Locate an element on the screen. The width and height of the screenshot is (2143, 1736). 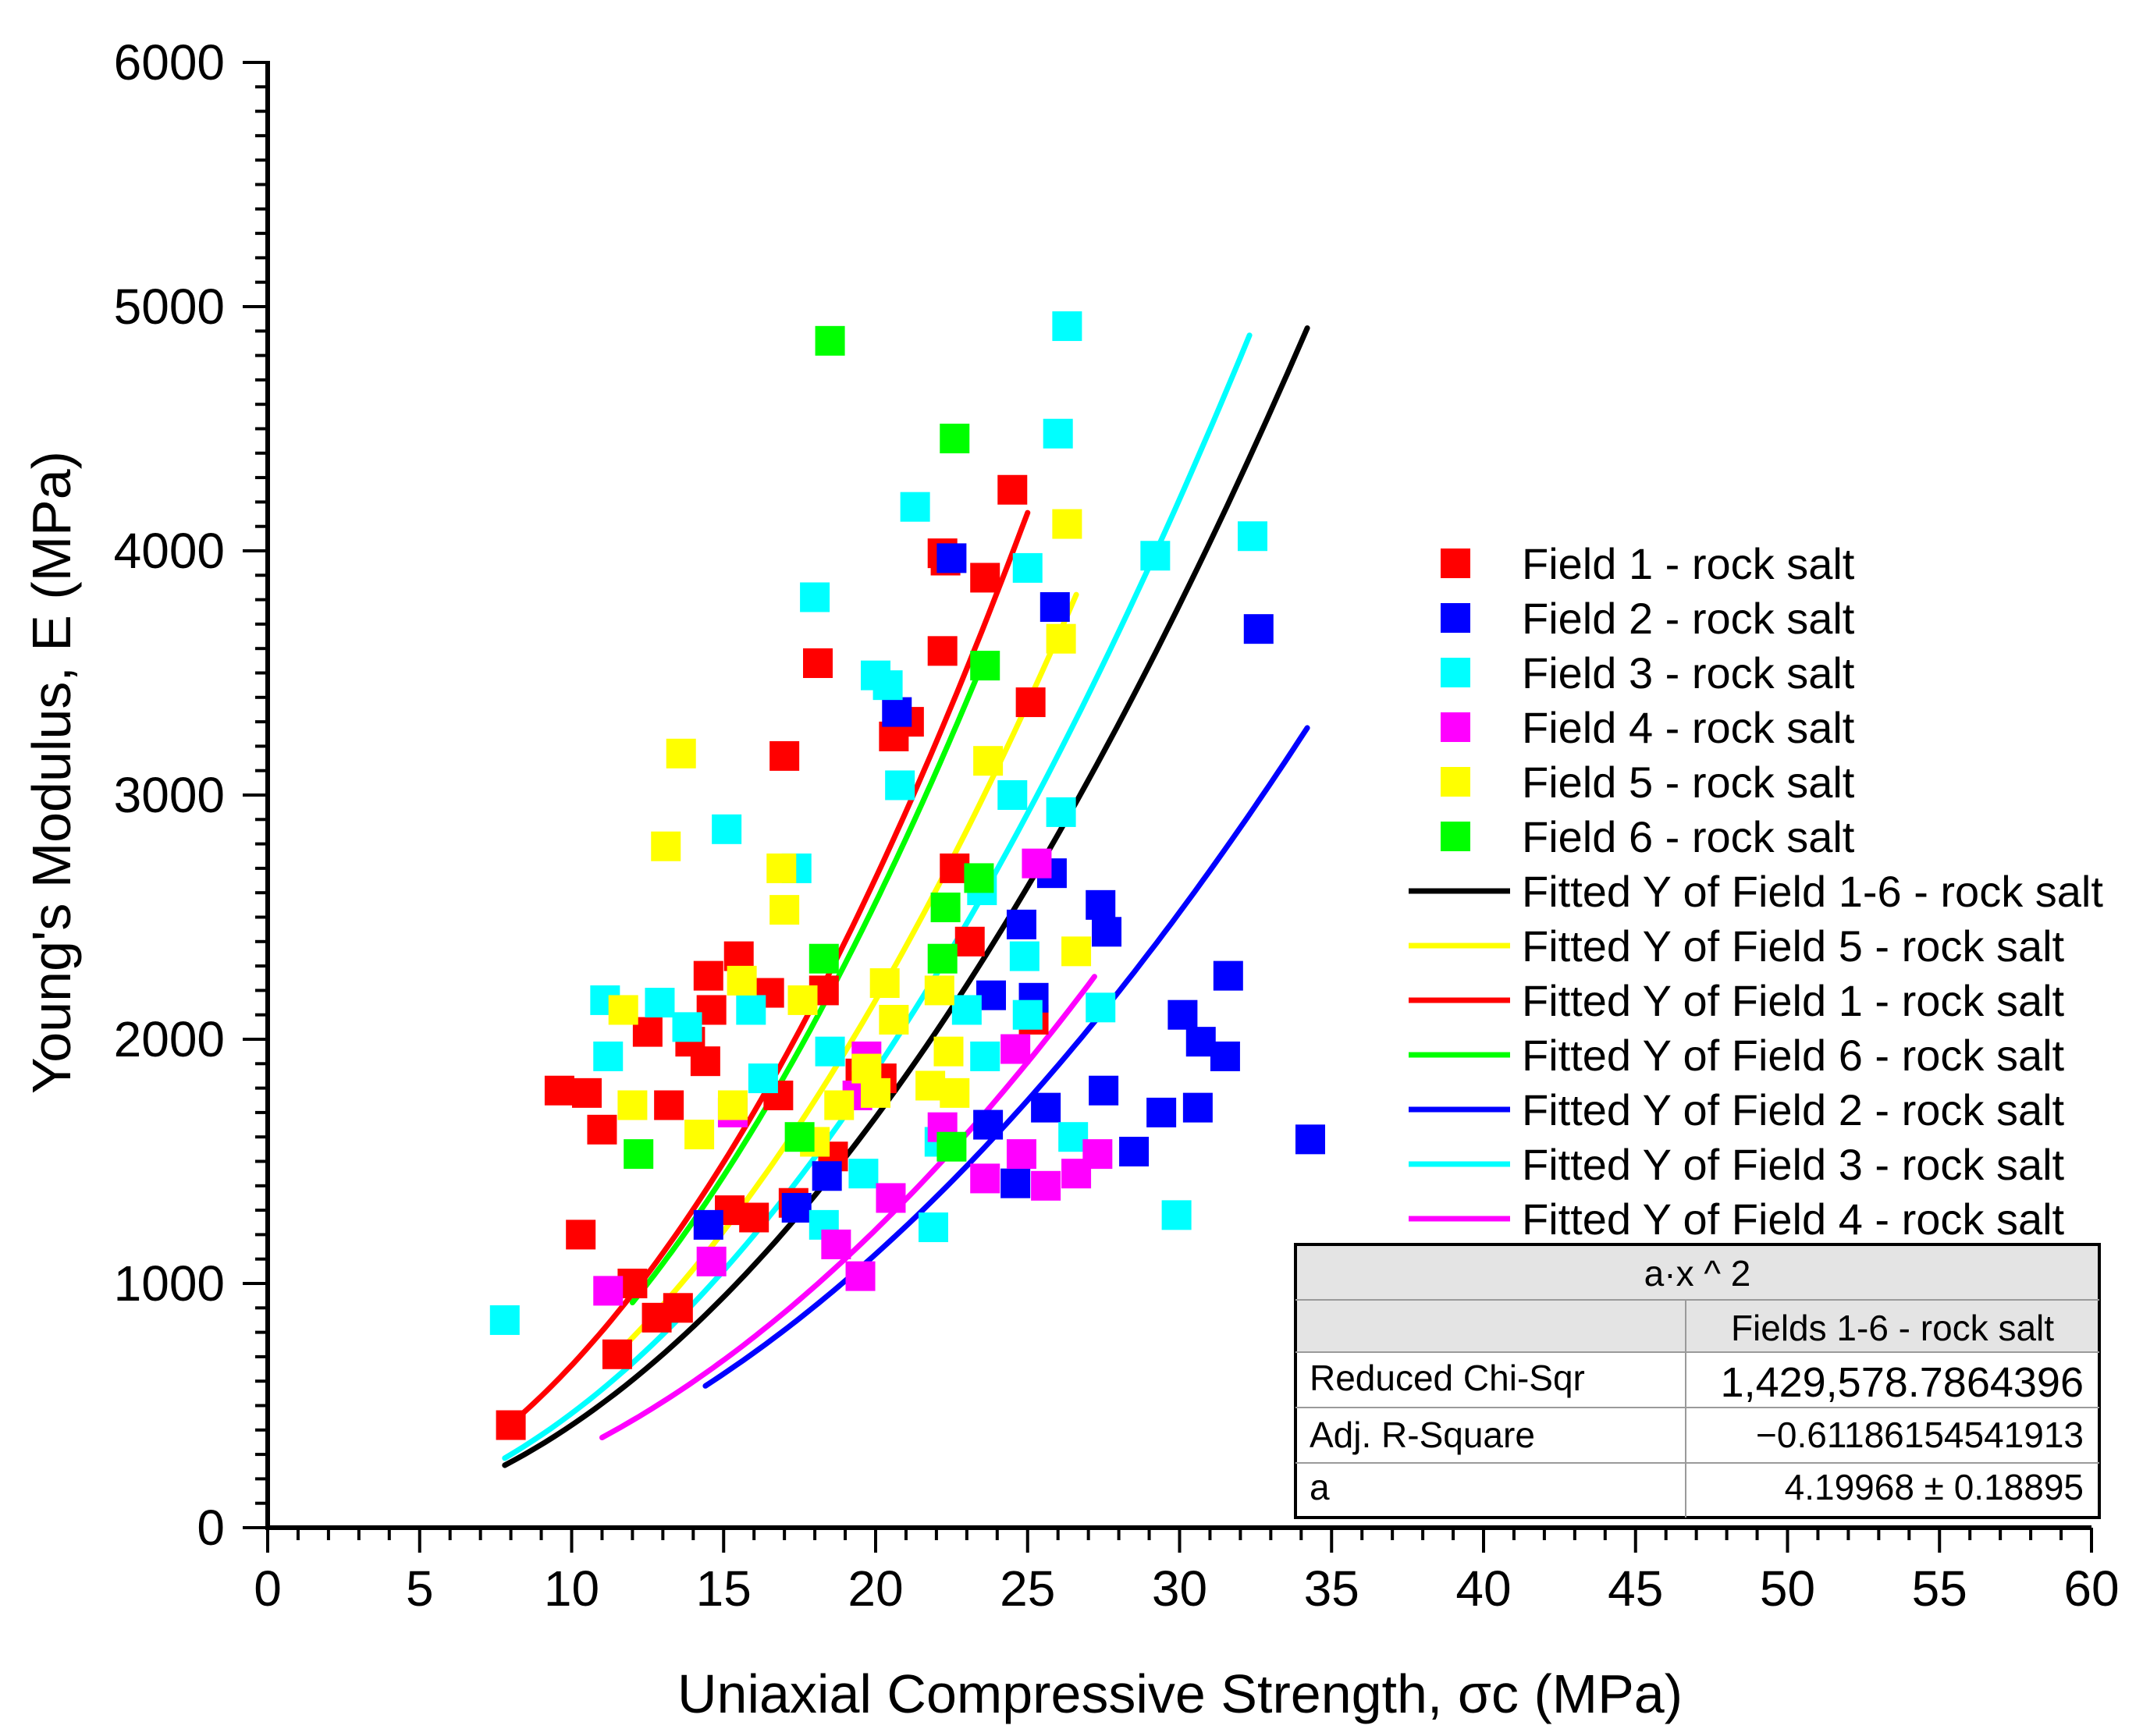
x-tick-label: 50 is located at coordinates (1788, 1588).